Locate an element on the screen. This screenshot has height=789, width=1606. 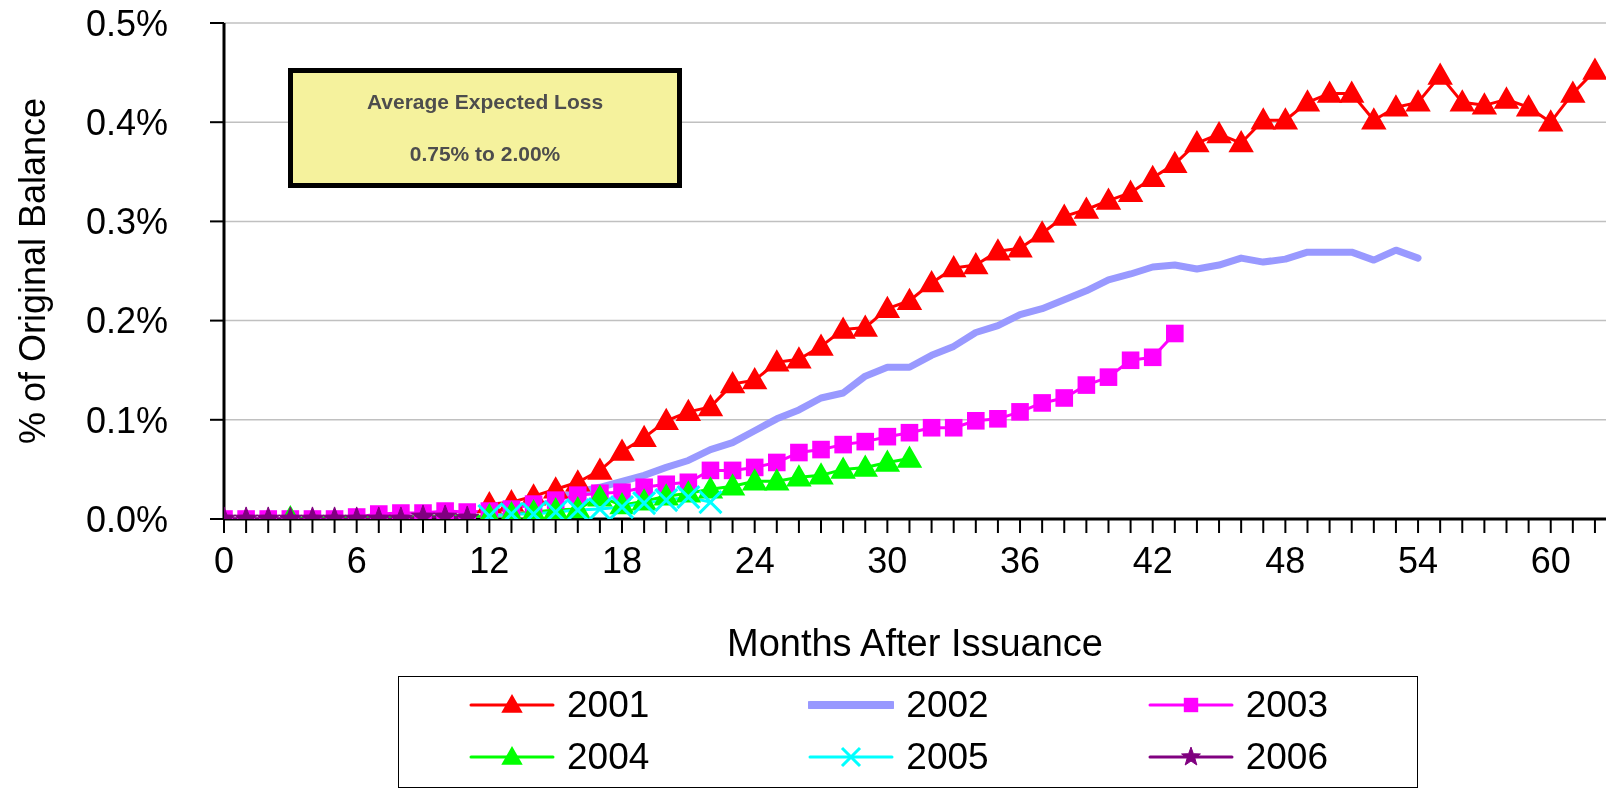
x-tick-label: 12 is located at coordinates (489, 560).